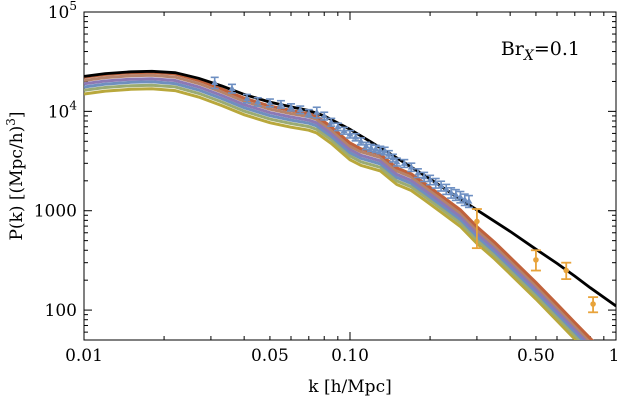 The image size is (623, 401). I want to click on y-axis-label-close: ], so click(17, 114).